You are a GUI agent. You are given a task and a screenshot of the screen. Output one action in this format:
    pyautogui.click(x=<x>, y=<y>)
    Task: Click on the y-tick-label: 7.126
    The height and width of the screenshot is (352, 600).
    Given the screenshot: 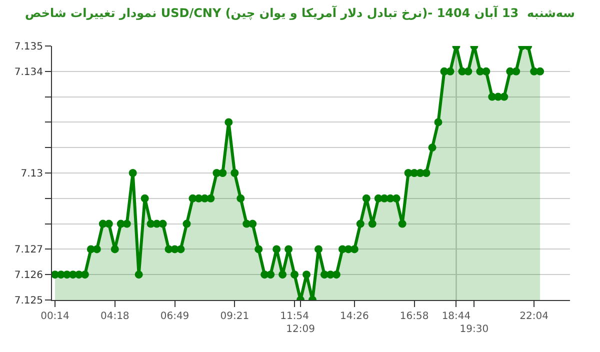 What is the action you would take?
    pyautogui.click(x=28, y=276)
    